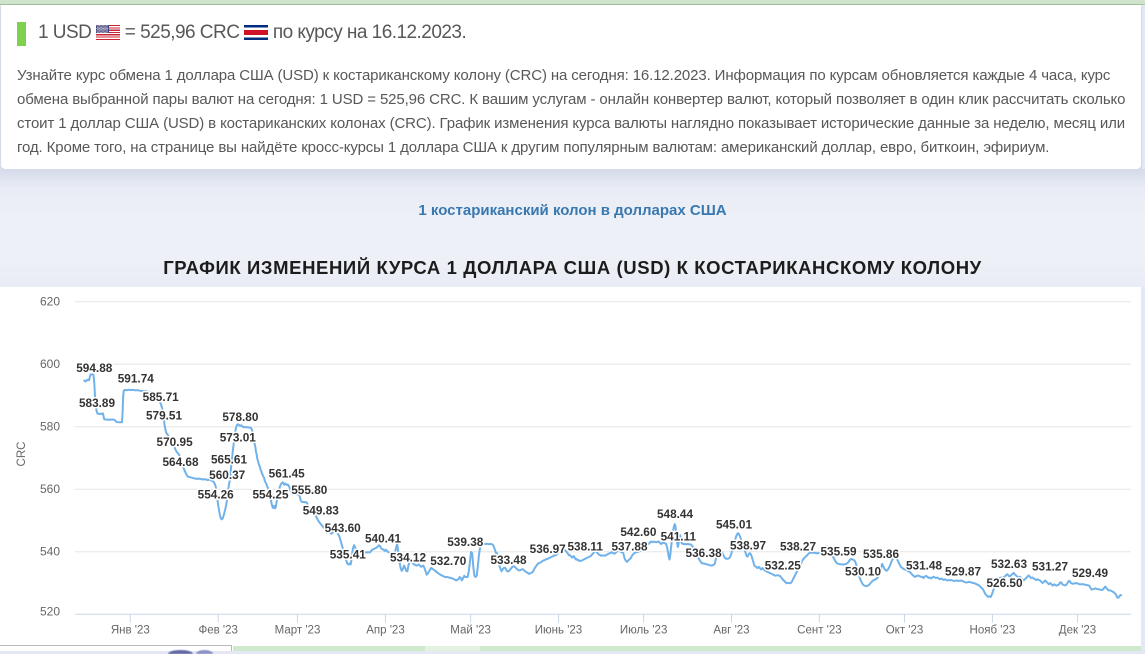 The image size is (1145, 654). Describe the element at coordinates (50, 427) in the screenshot. I see `svg-text: 580` at that location.